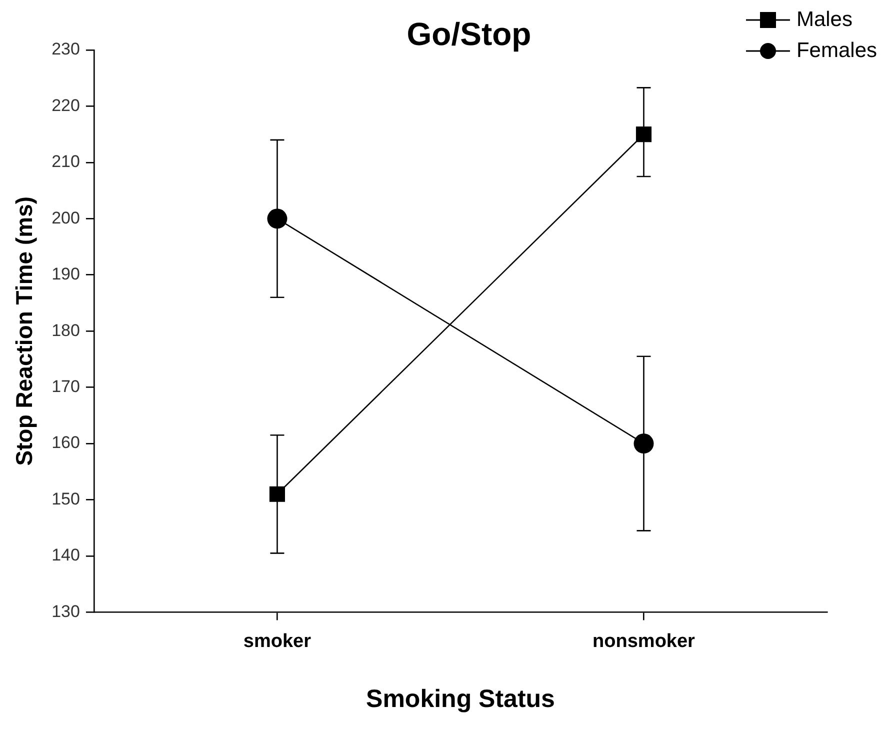 The image size is (885, 729). Describe the element at coordinates (24, 331) in the screenshot. I see `y-axis-title: Stop Reaction Time (ms)` at that location.